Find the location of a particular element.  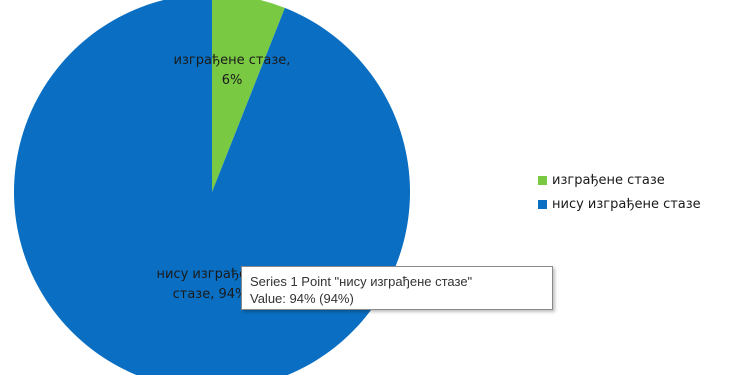

data-label-built: изграђене стазе, 6% is located at coordinates (232, 70).